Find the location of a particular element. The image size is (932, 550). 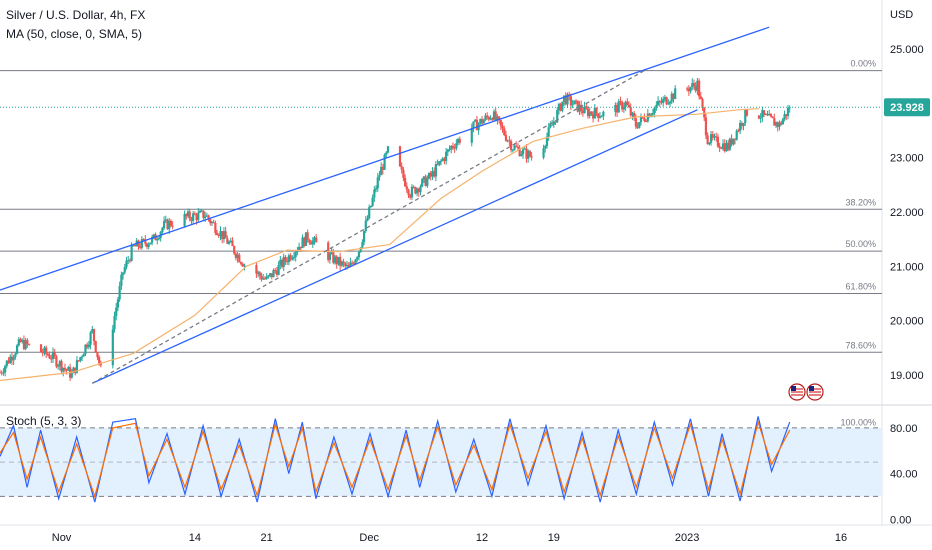

symbol-title: Silver / U.S. Dollar, 4h, FX is located at coordinates (76, 15).